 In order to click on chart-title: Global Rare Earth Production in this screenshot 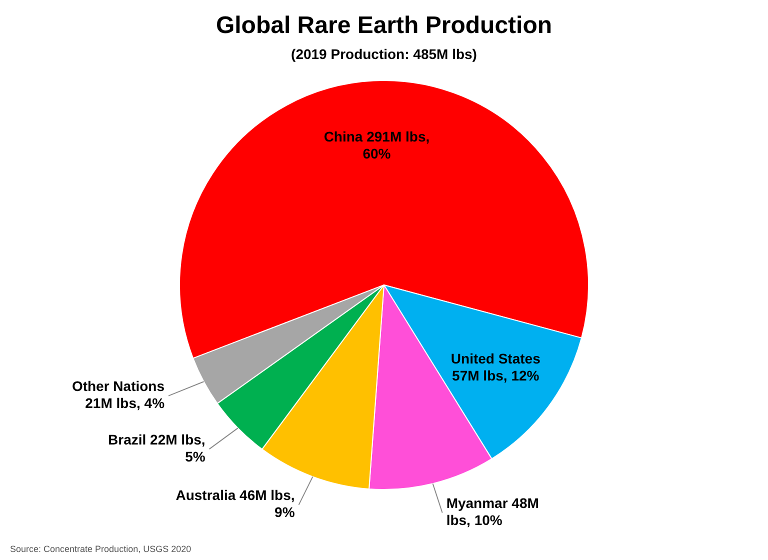, I will do `click(384, 26)`.